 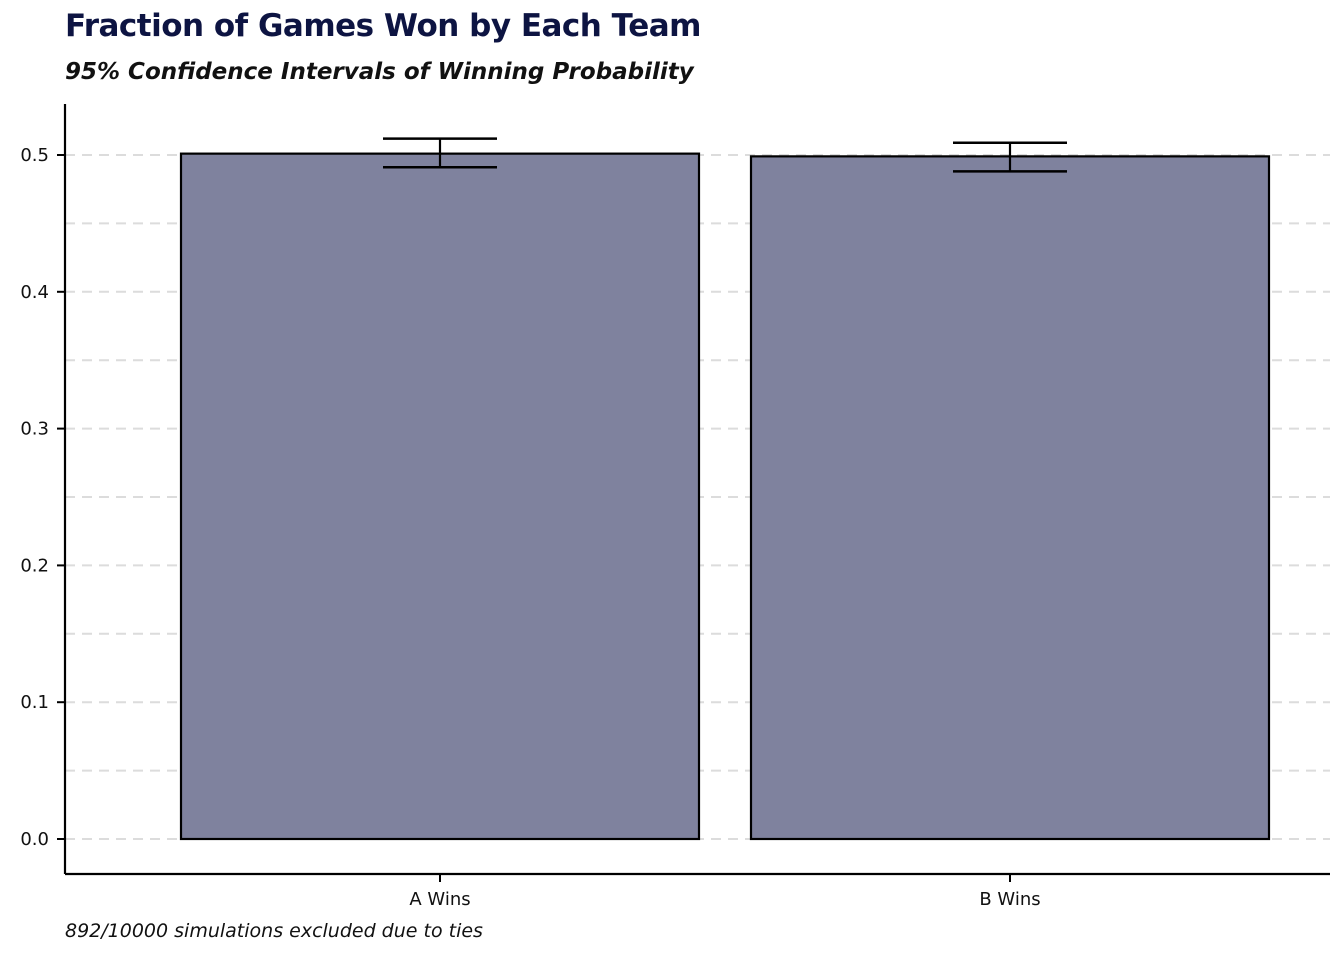 I want to click on y-tick-label: 0.1, so click(x=34, y=702).